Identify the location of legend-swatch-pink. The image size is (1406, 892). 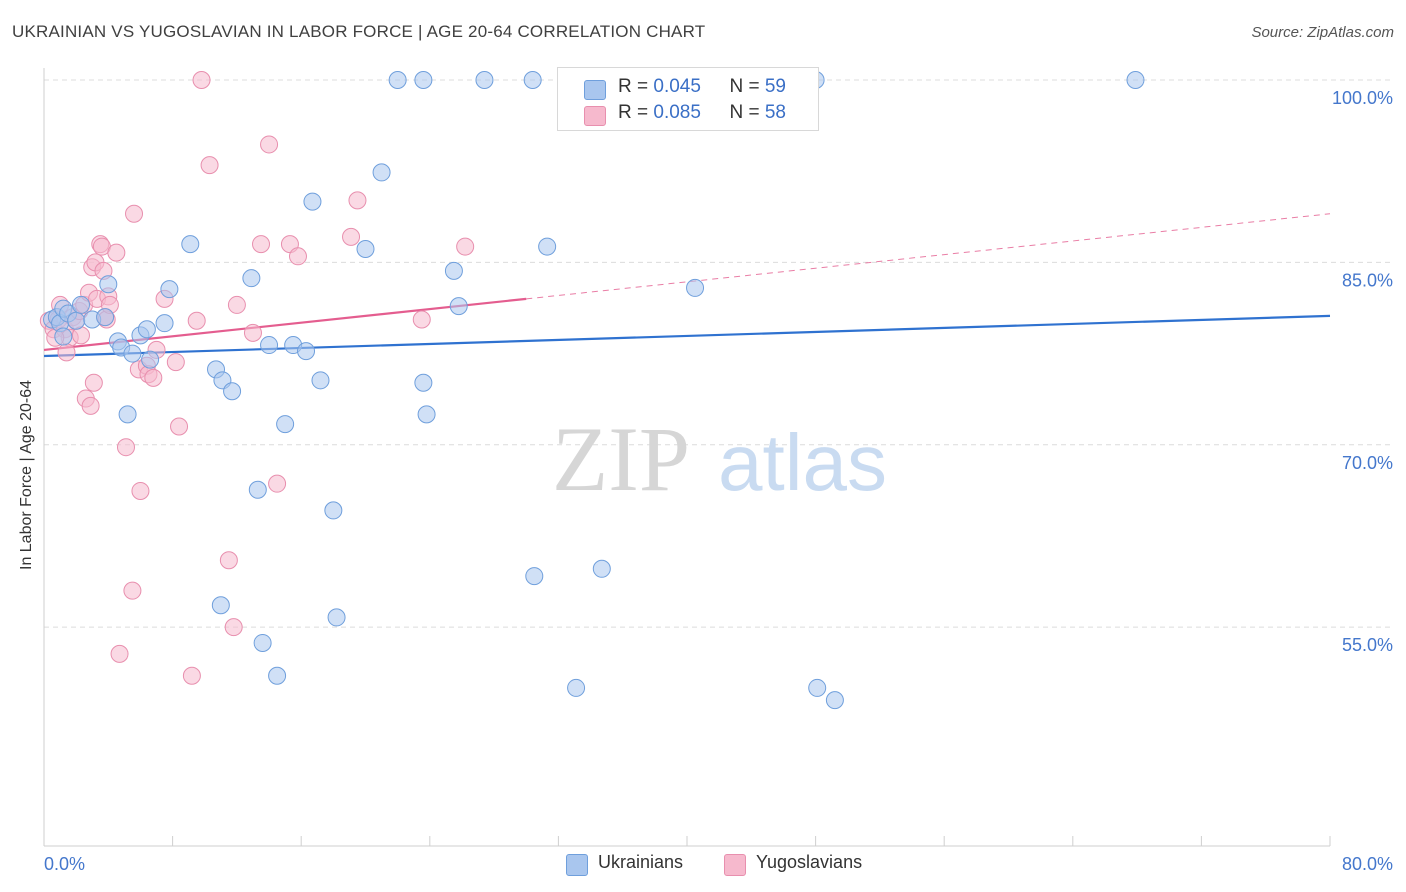
(595, 116).